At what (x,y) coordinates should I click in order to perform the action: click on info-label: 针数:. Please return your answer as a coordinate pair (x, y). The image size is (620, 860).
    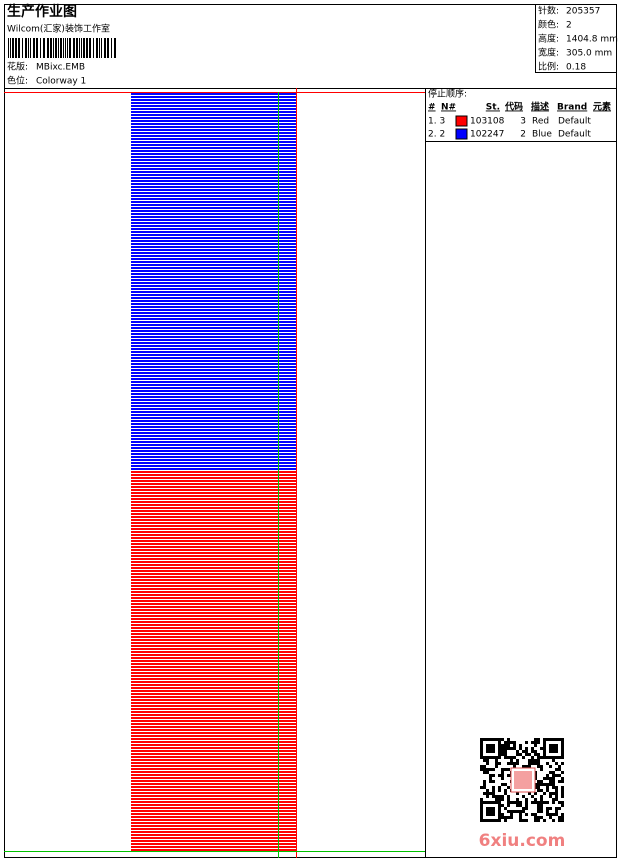
    Looking at the image, I should click on (548, 11).